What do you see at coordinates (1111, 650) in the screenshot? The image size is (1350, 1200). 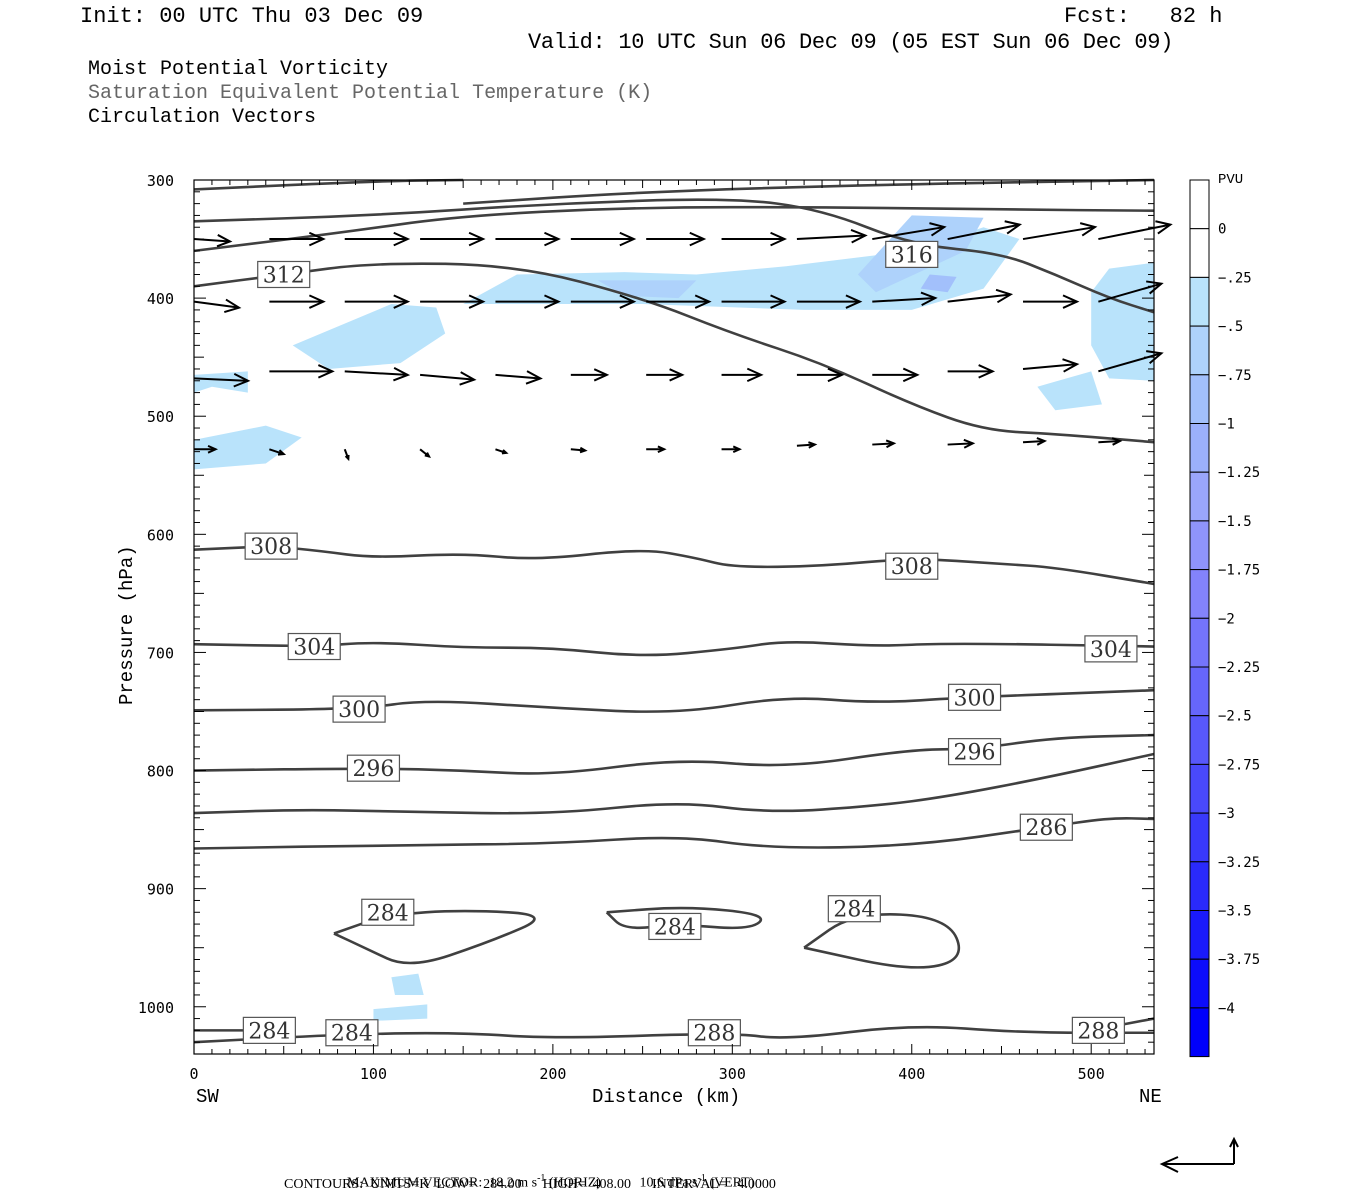 I see `contour-label-text: 304` at bounding box center [1111, 650].